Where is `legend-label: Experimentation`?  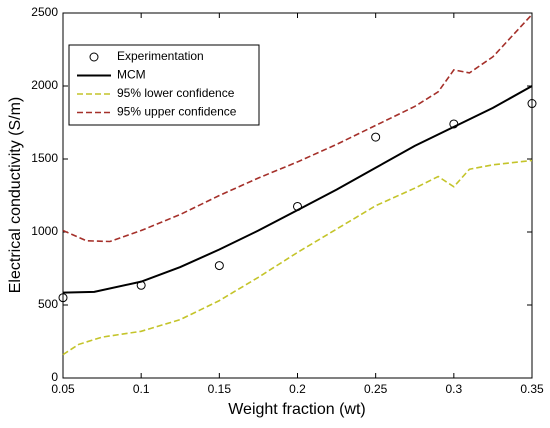
legend-label: Experimentation is located at coordinates (160, 56).